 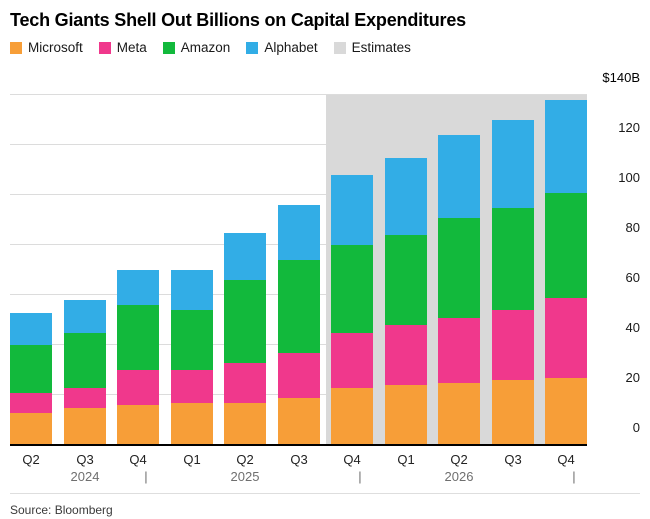 I want to click on source-note: Source: Bloomberg, so click(x=61, y=510).